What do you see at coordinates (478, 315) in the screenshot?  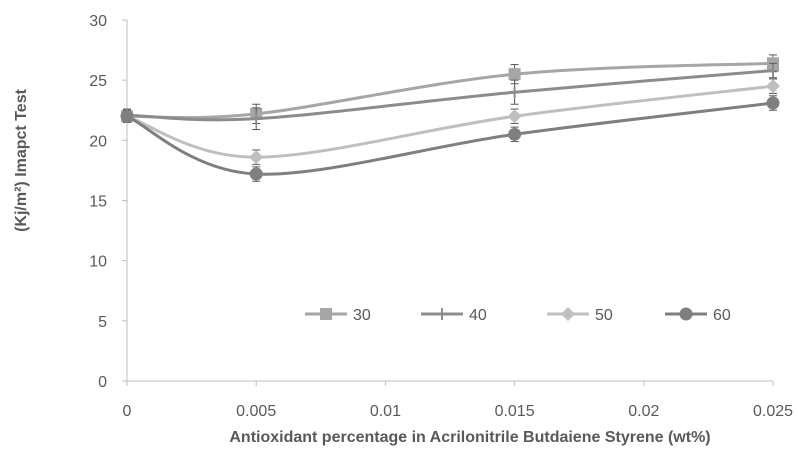 I see `legend-label: 40` at bounding box center [478, 315].